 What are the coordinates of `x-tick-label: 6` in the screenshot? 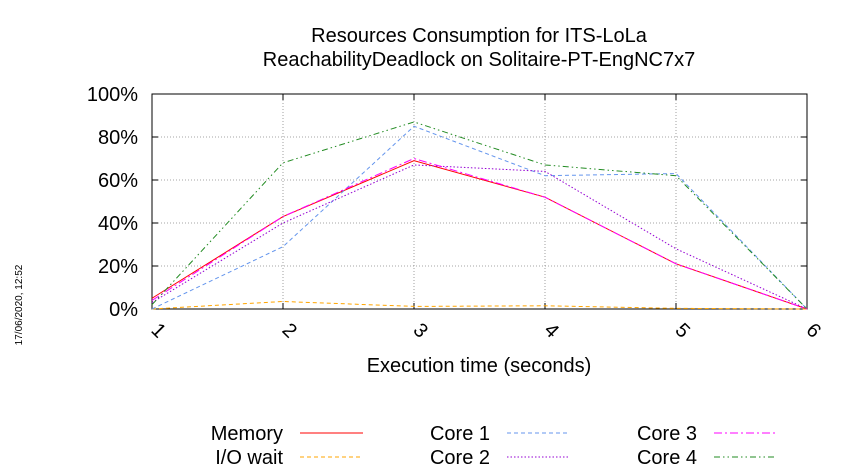 It's located at (813, 330).